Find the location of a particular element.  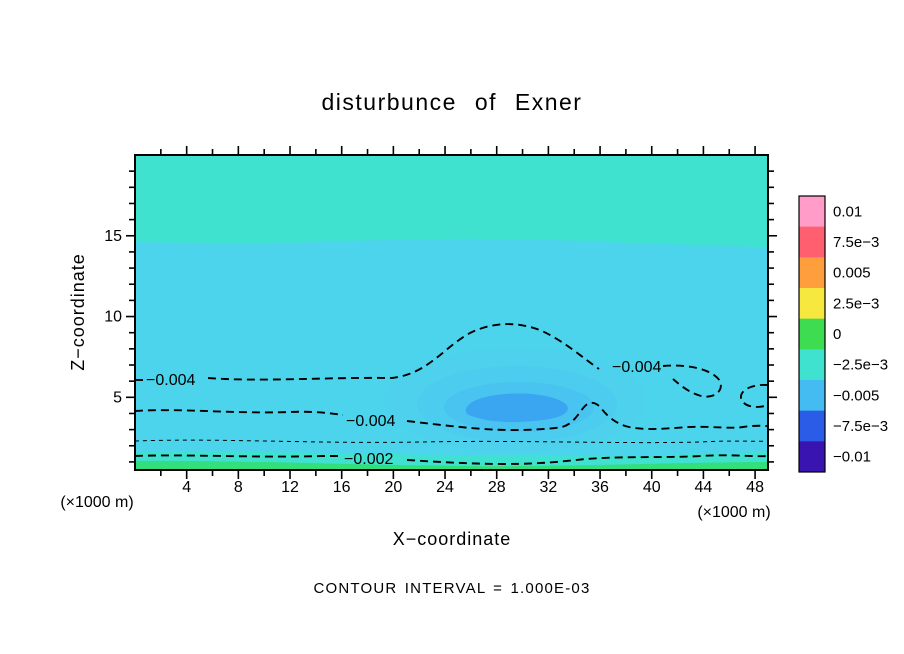

colorbar-label: −7.5e−3 is located at coordinates (860, 426).